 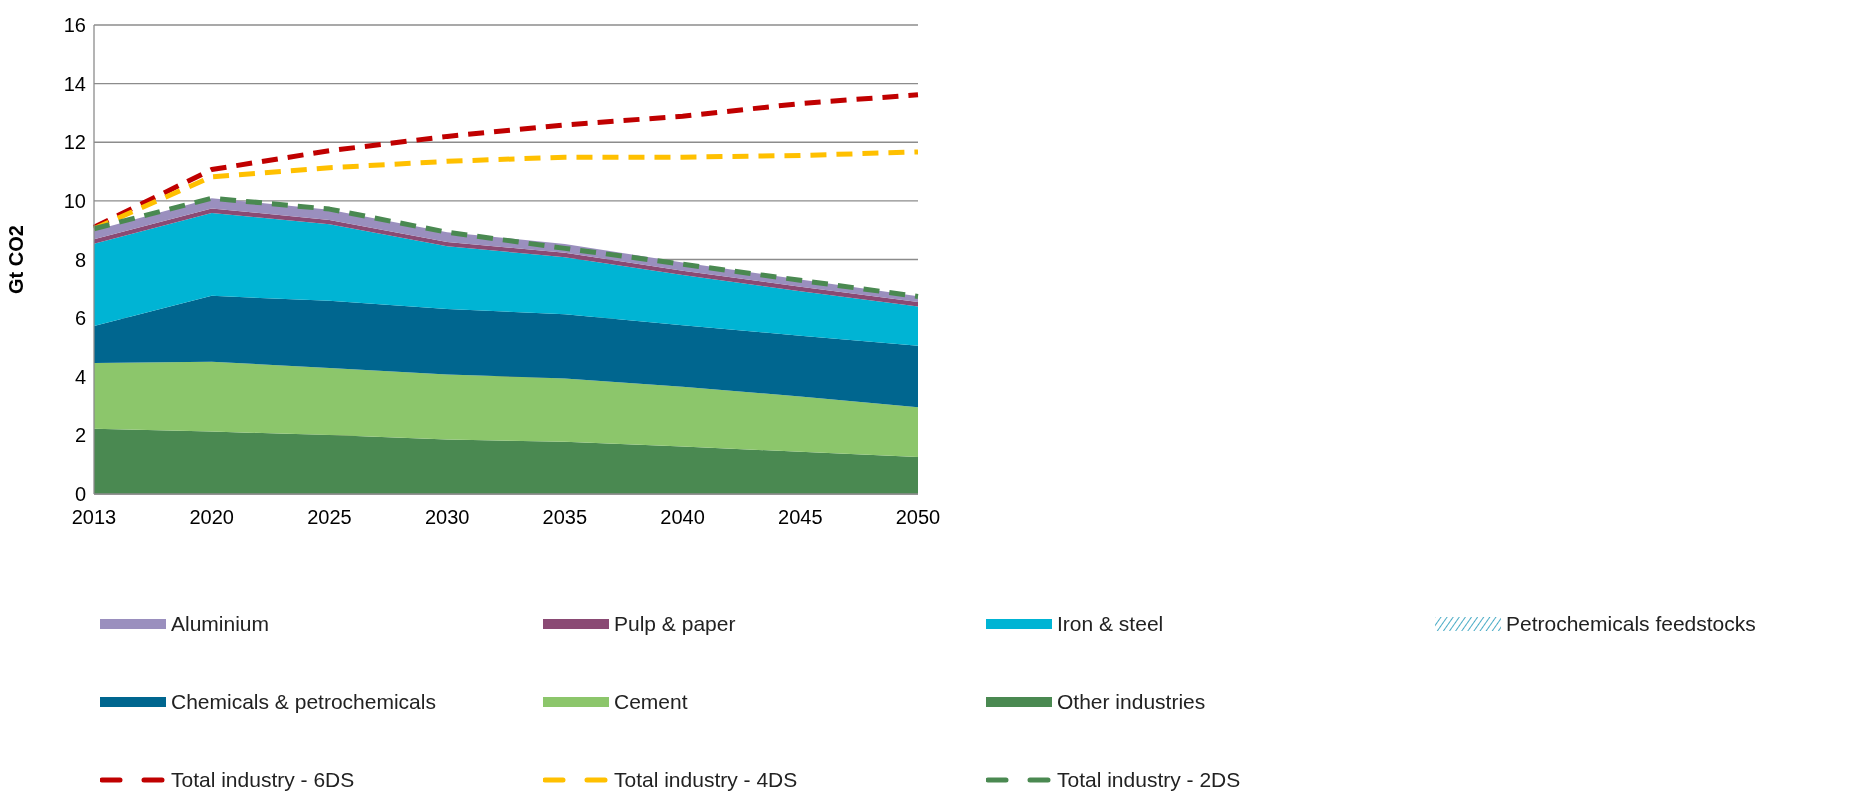 I want to click on legend-label: Petrochemicals feedstocks, so click(x=1631, y=624).